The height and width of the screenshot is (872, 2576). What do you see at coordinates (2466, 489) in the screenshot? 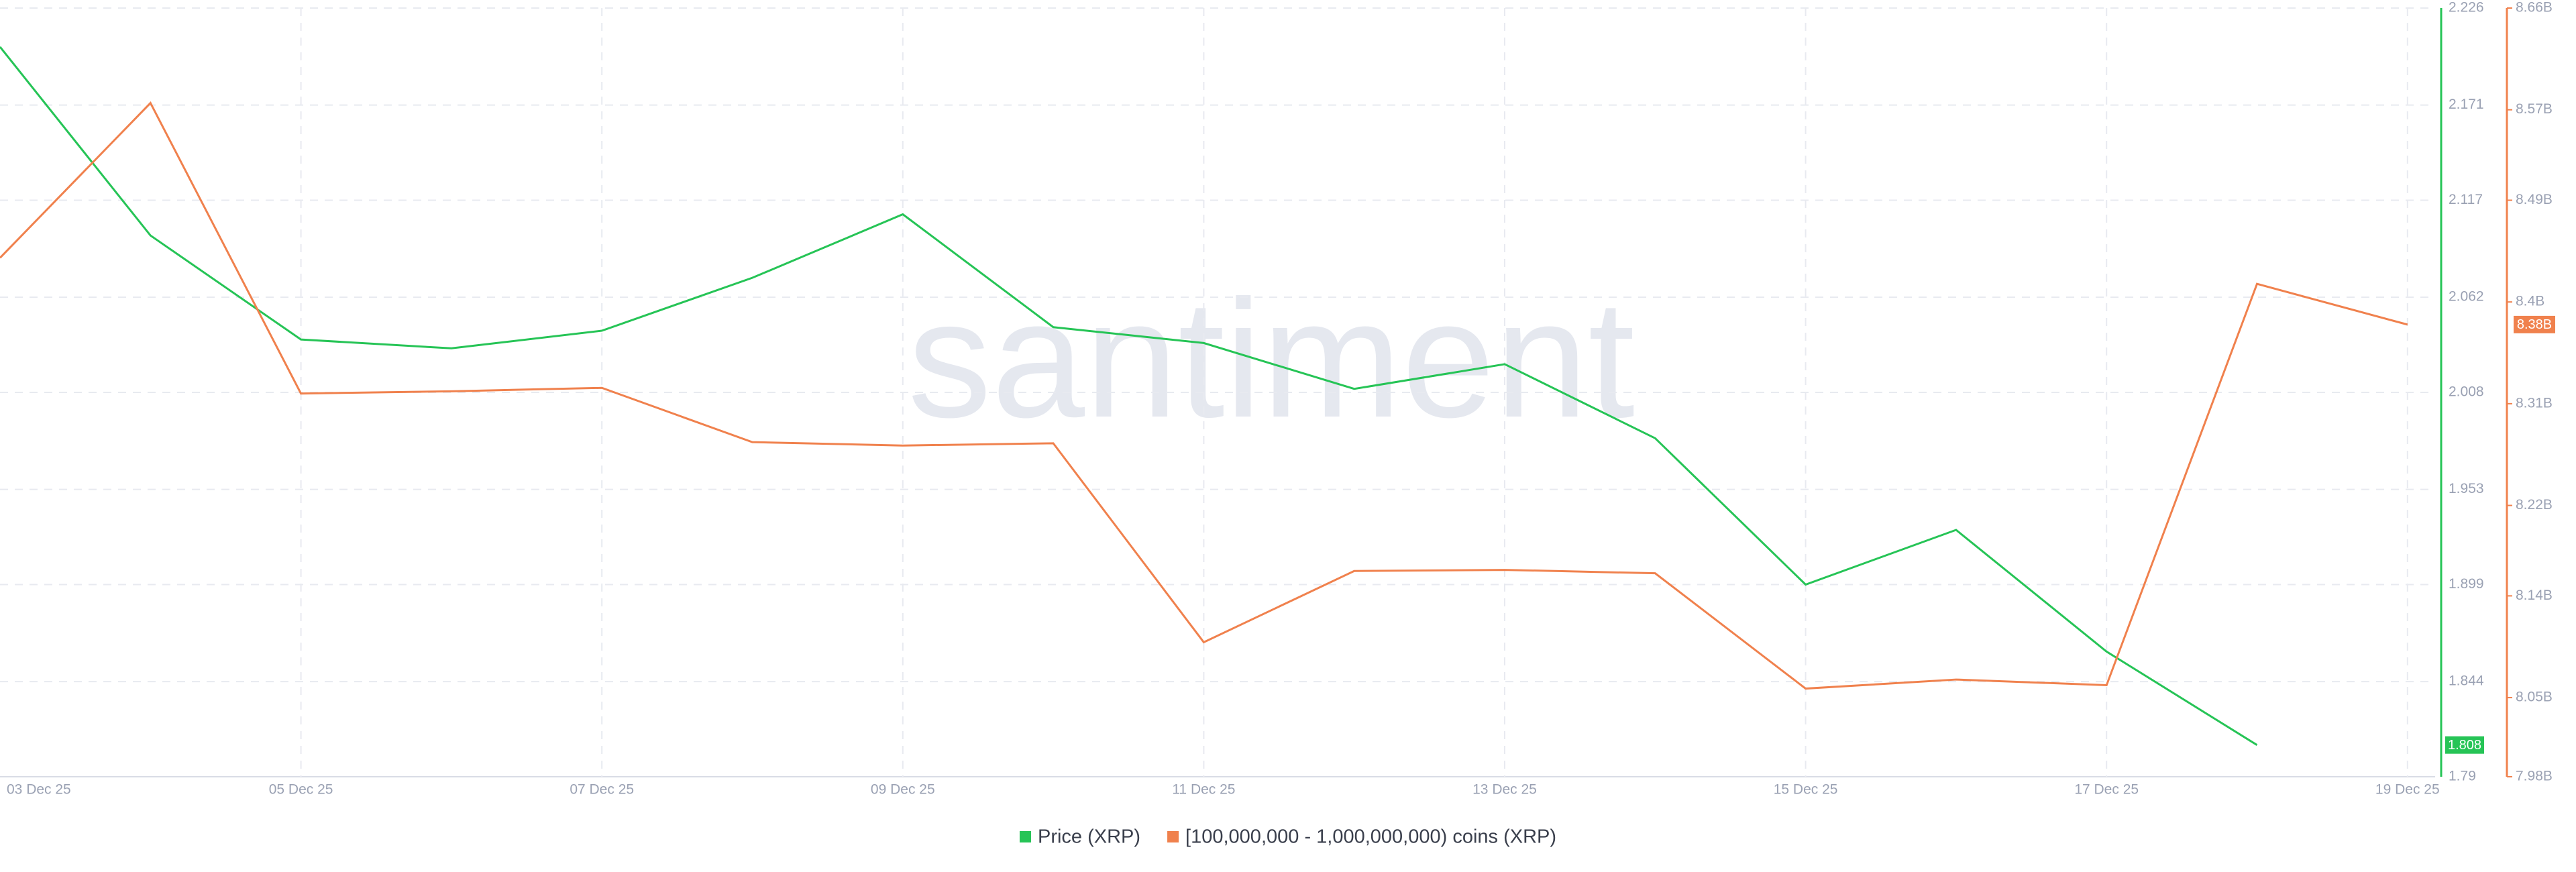
I see `y-tick-label: 1.953` at bounding box center [2466, 489].